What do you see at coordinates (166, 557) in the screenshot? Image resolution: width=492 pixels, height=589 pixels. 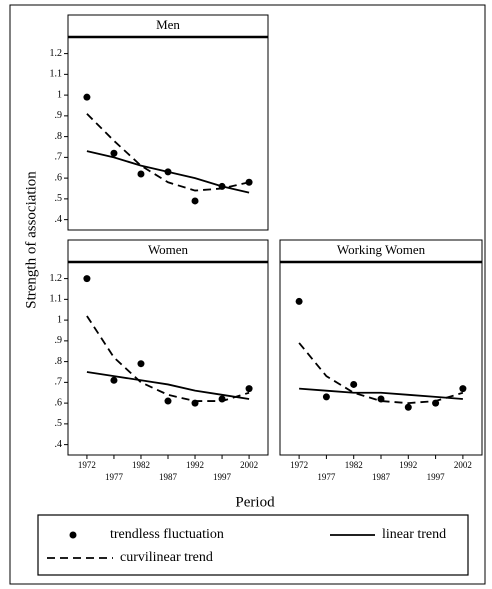 I see `legend-label: curvilinear trend` at bounding box center [166, 557].